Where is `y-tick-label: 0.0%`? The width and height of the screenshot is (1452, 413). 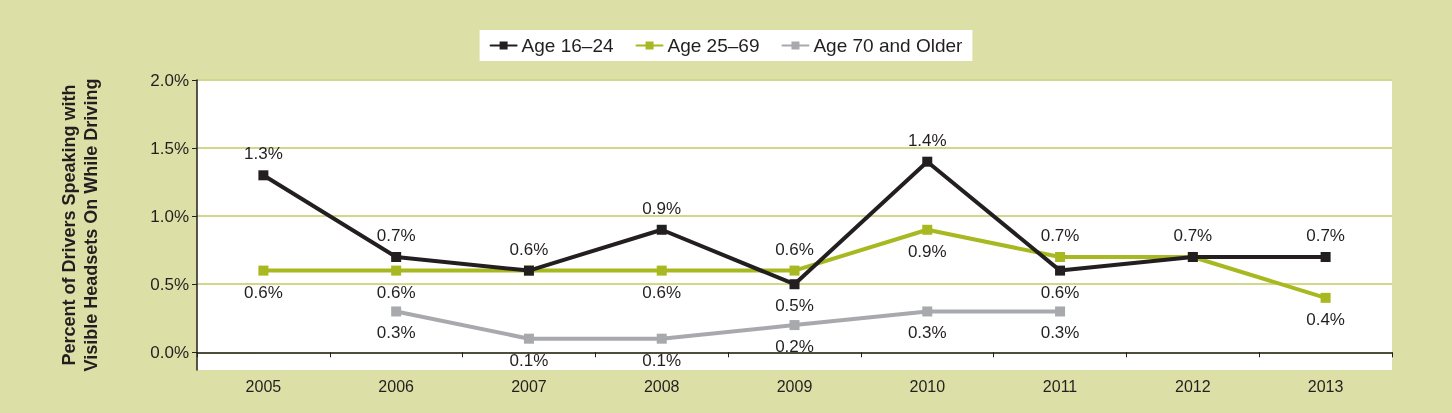 y-tick-label: 0.0% is located at coordinates (169, 352).